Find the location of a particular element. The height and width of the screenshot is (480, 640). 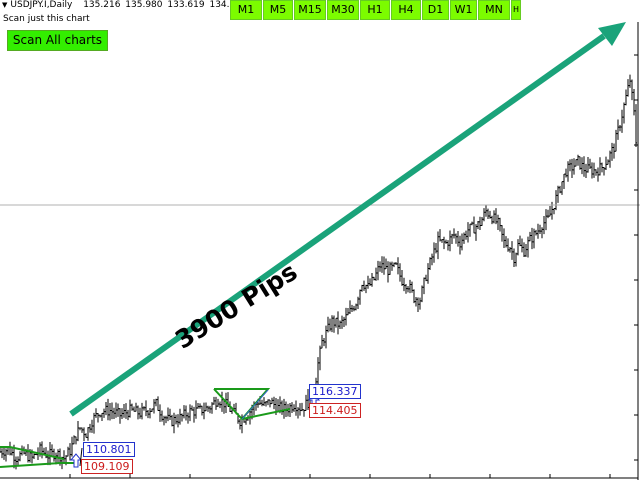

collapse-triangle-icon: ▼ is located at coordinates (5, 5).